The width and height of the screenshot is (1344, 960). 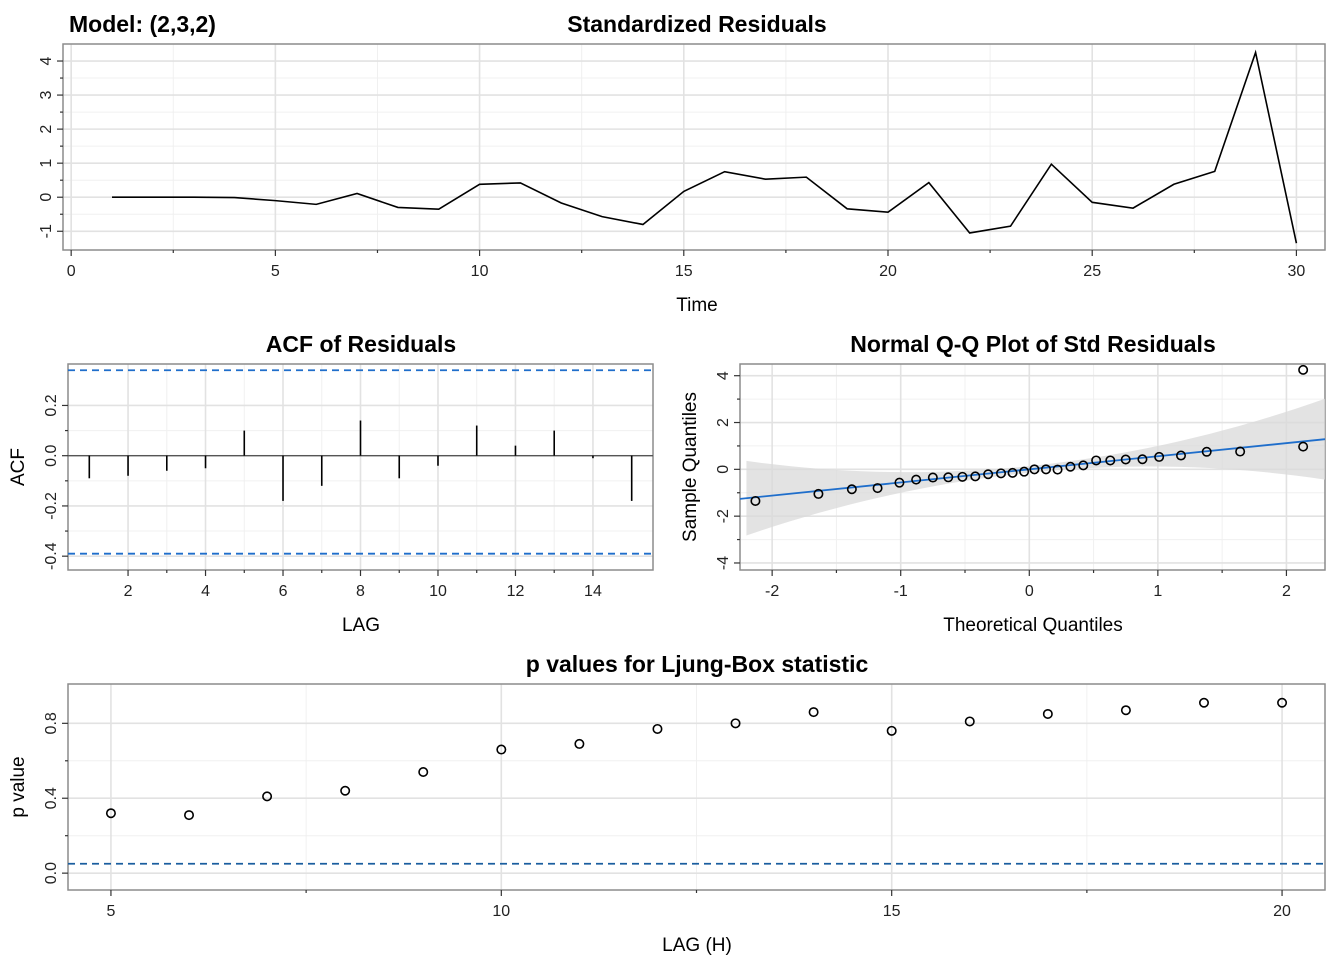 What do you see at coordinates (361, 625) in the screenshot?
I see `acf-xlabel: LAG` at bounding box center [361, 625].